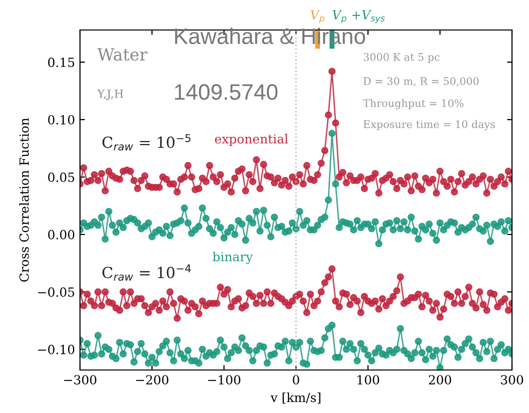 The width and height of the screenshot is (529, 413). I want to click on annotation: C$_{raw}$ = 10$^{−5}$, so click(146, 142).